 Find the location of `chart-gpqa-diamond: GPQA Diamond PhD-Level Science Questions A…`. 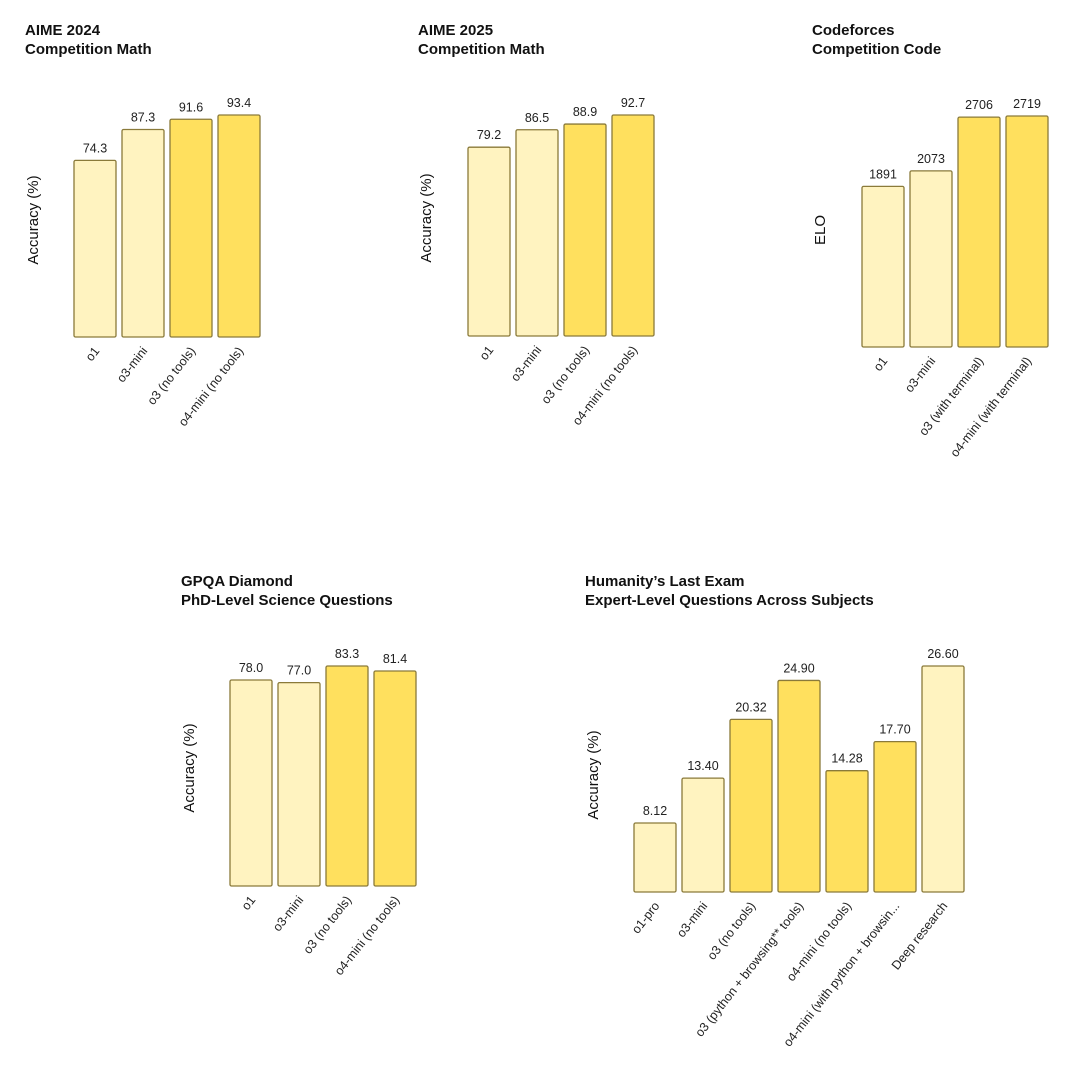

chart-gpqa-diamond: GPQA Diamond PhD-Level Science Questions A… is located at coordinates (299, 775).